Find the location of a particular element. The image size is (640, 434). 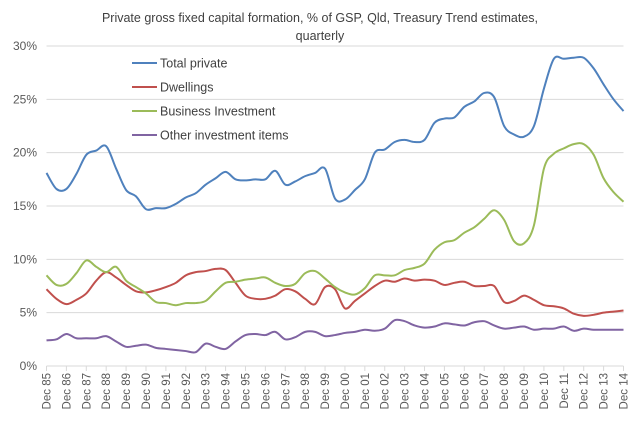

x-tick-label: Dec 94 is located at coordinates (227, 390).